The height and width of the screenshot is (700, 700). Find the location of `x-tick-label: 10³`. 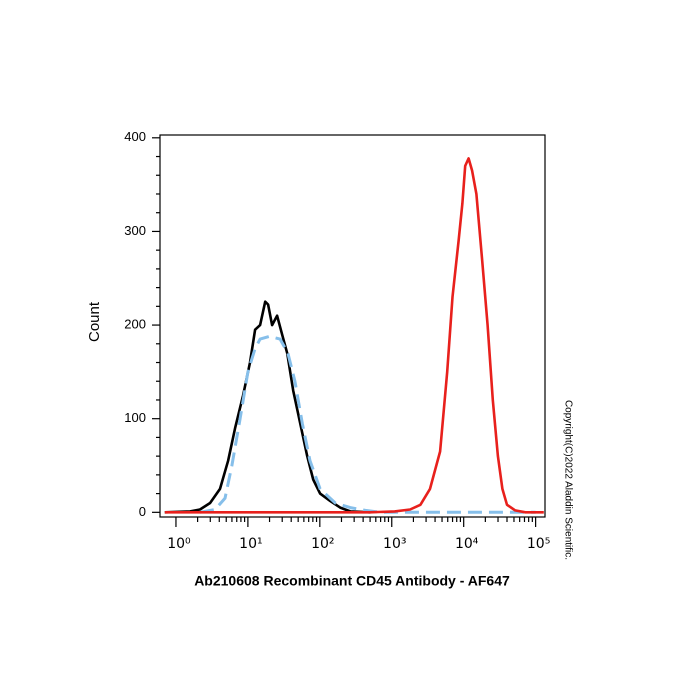

x-tick-label: 10³ is located at coordinates (394, 544).